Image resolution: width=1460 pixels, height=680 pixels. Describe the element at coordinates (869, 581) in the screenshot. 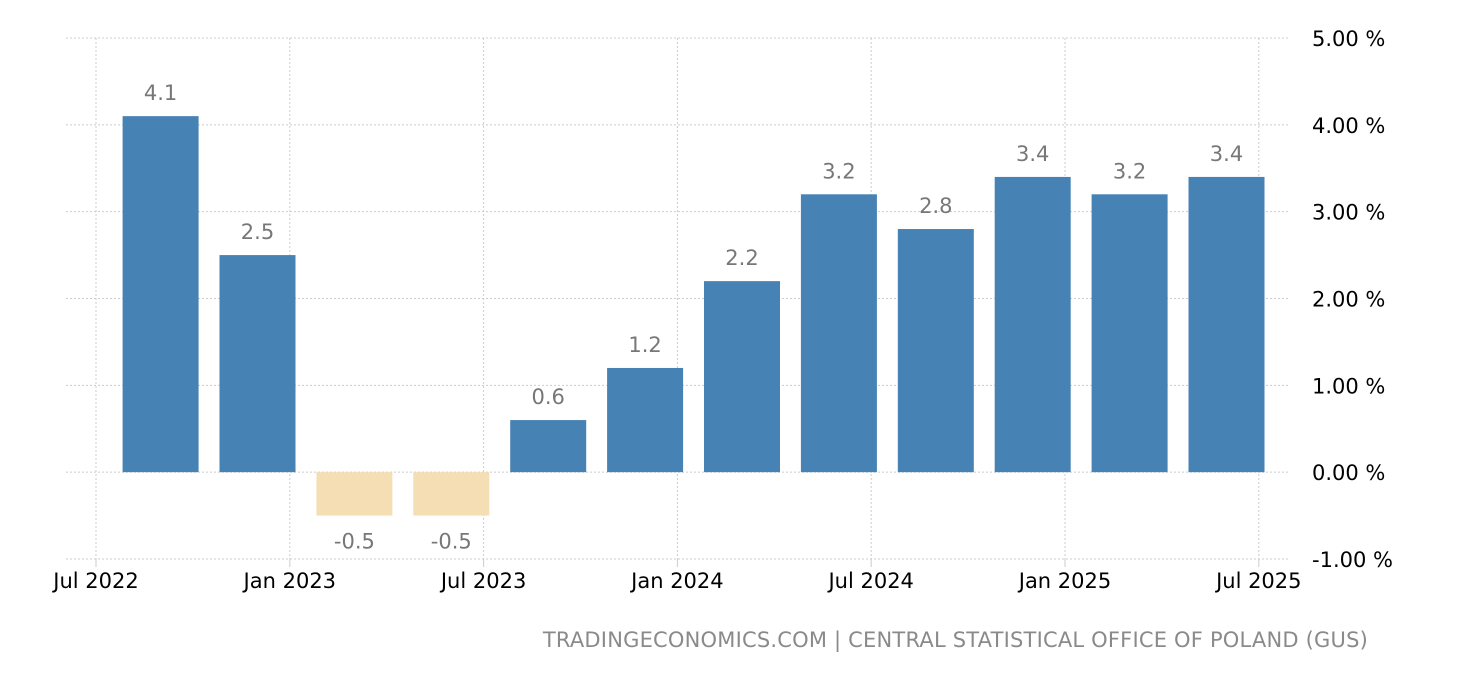

I see `x-tick-label: Jul 2024` at that location.